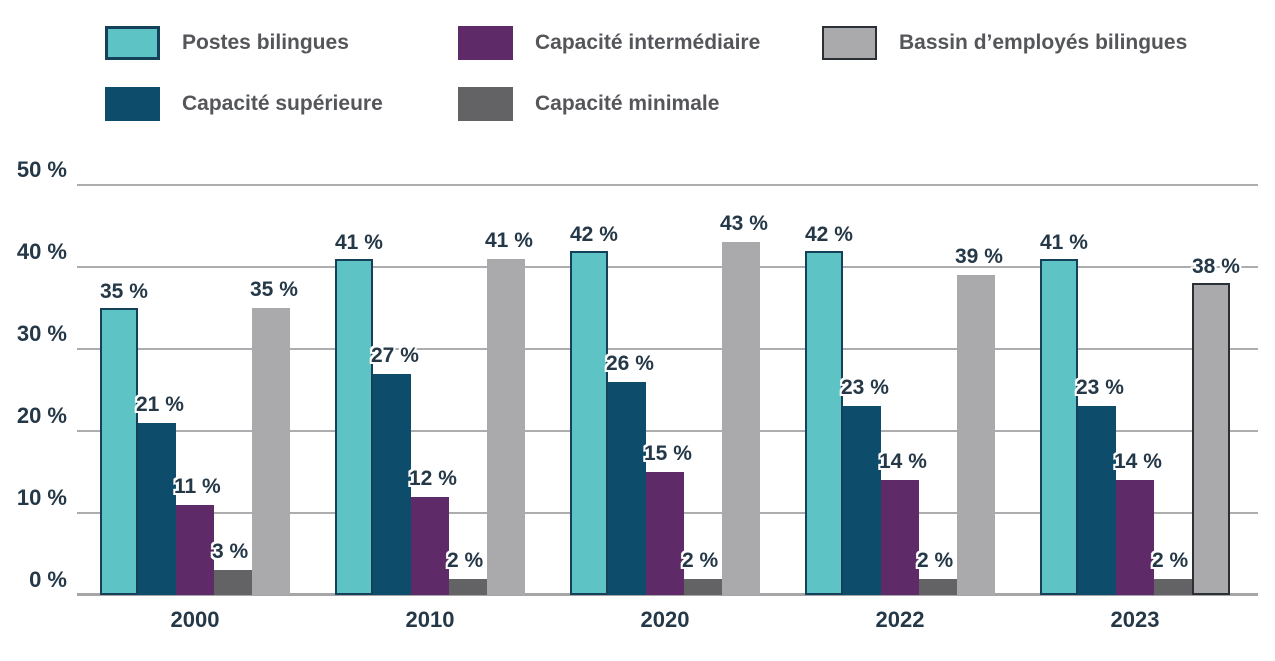 This screenshot has width=1275, height=661. I want to click on legend-swatch-capacite-intermediaire, so click(485, 43).